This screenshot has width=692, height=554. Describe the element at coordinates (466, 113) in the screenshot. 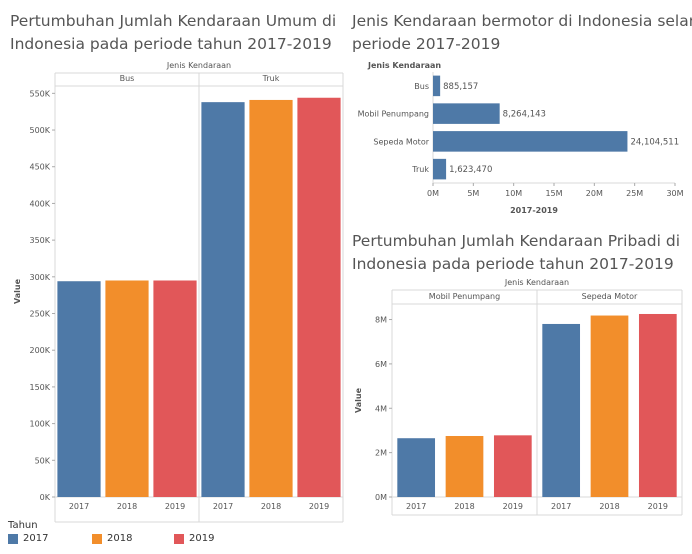

I see `bar-mobil-penumpang` at that location.